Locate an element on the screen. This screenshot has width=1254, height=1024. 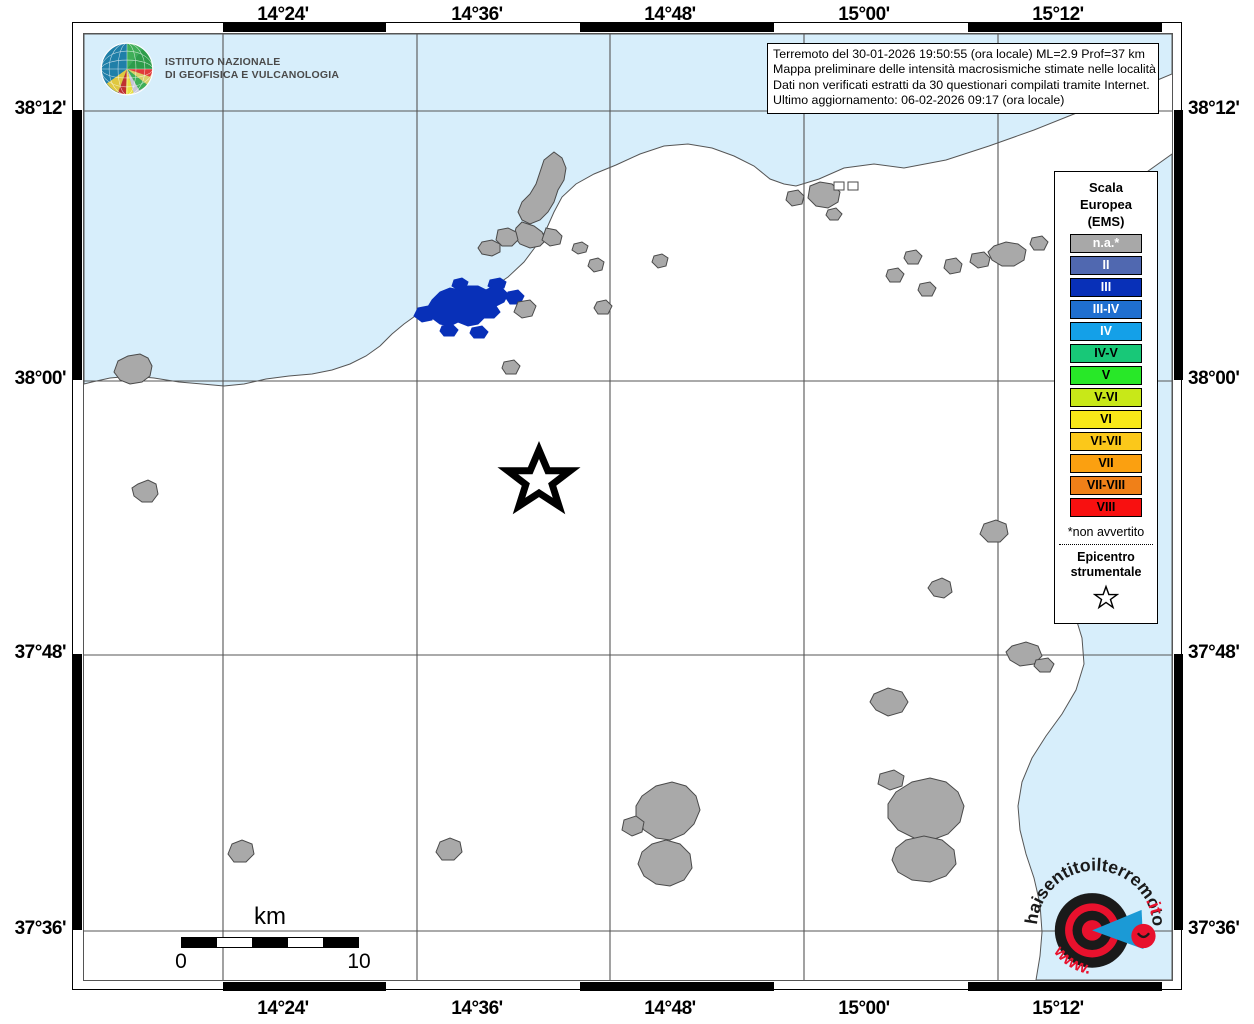
legend-swatch-ii: II is located at coordinates (1106, 265).